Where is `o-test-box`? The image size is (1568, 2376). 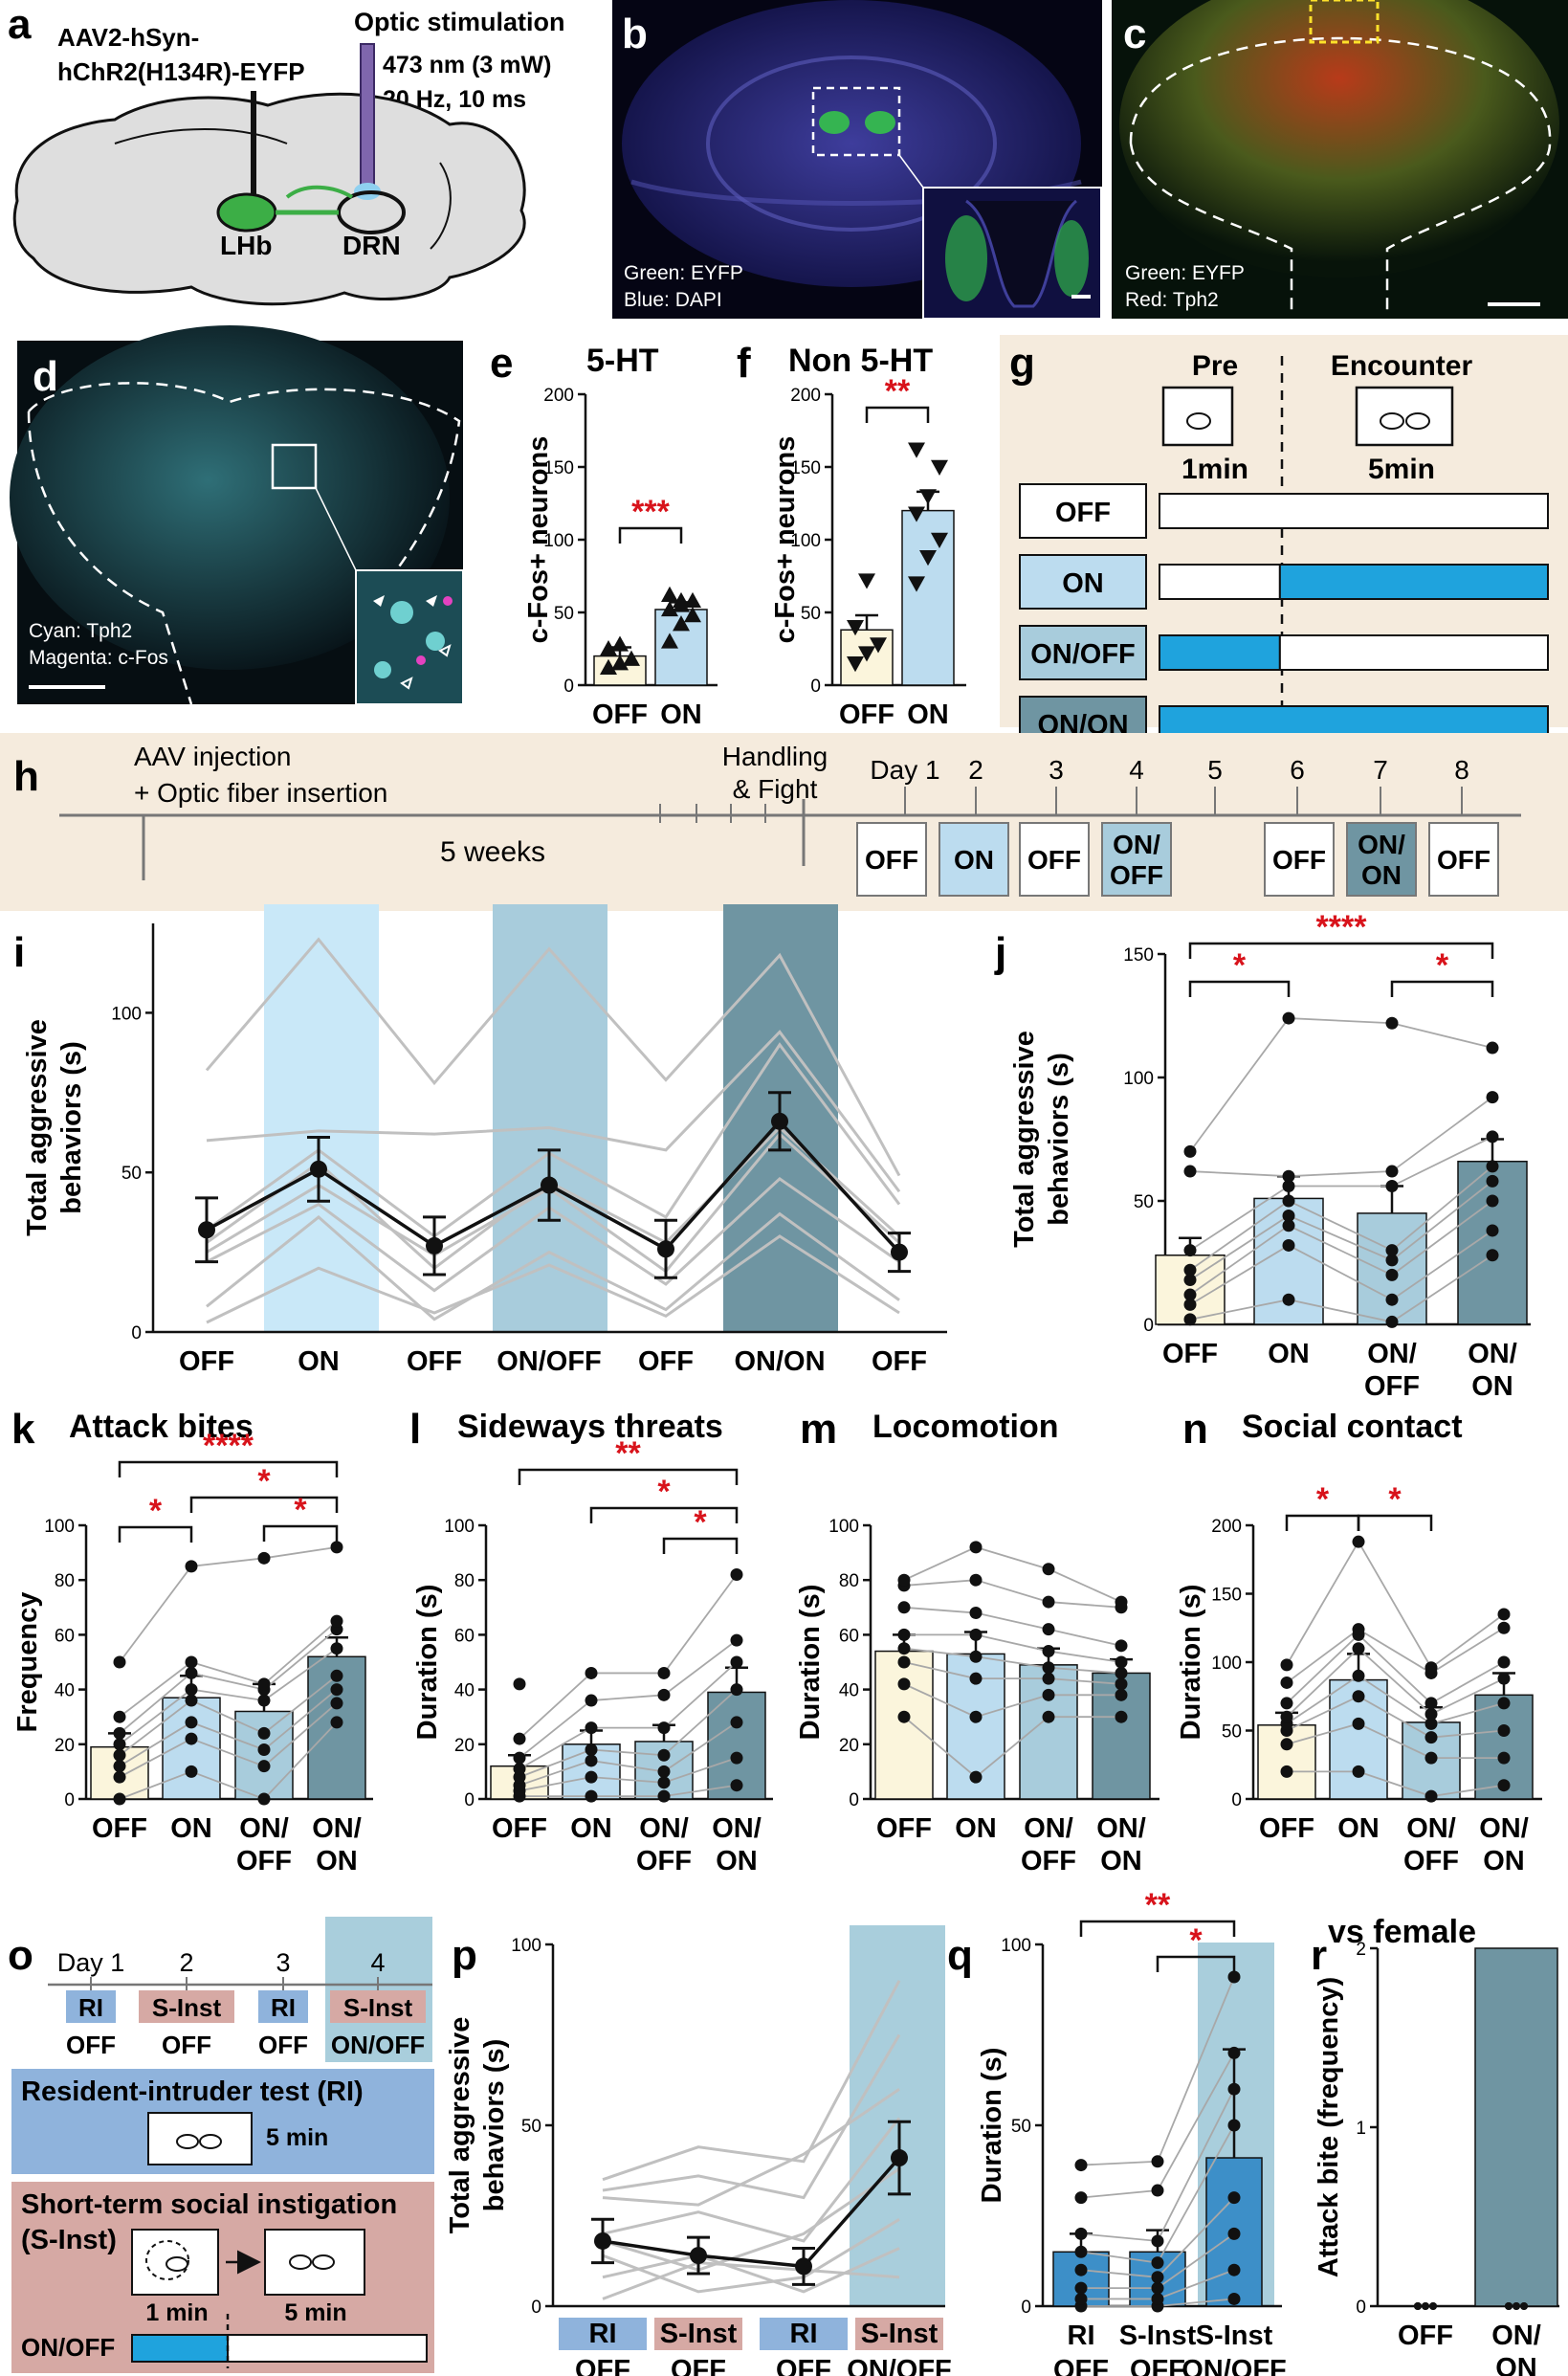
o-test-box is located at coordinates (378, 2006).